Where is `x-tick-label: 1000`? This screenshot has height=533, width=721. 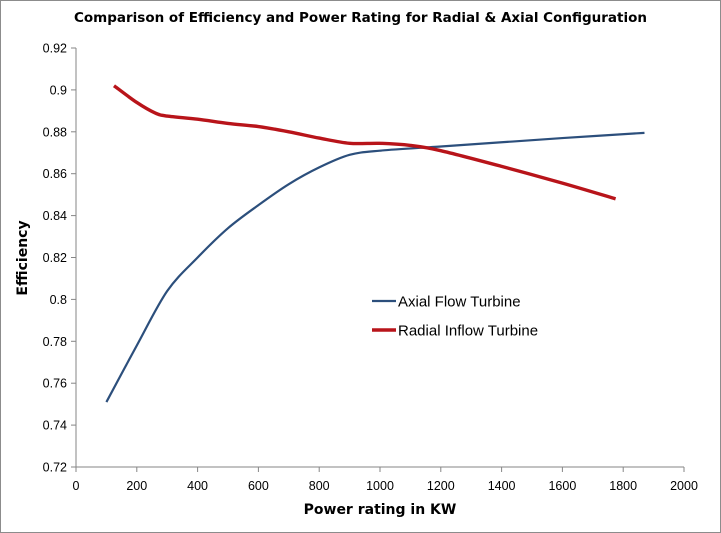
x-tick-label: 1000 is located at coordinates (380, 486).